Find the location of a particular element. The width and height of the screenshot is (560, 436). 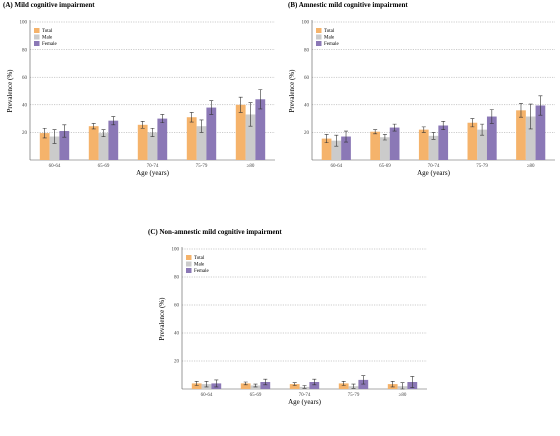

y-tick-label: 60 is located at coordinates (25, 78).